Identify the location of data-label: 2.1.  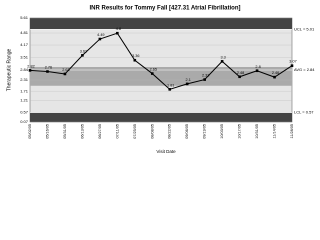
(188, 80).